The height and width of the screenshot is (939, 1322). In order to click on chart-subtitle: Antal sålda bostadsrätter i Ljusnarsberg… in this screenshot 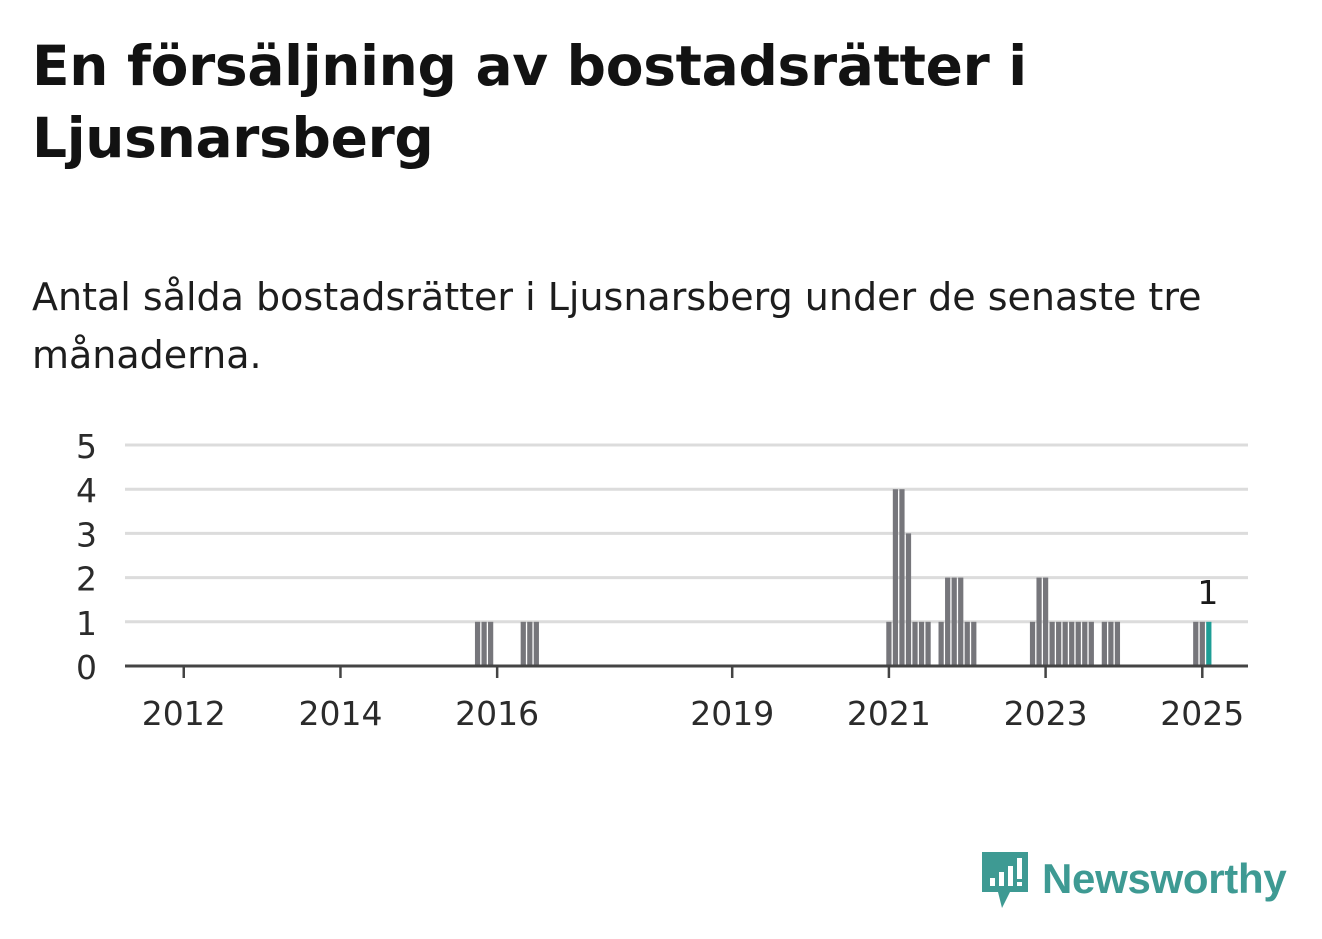, I will do `click(617, 326)`.